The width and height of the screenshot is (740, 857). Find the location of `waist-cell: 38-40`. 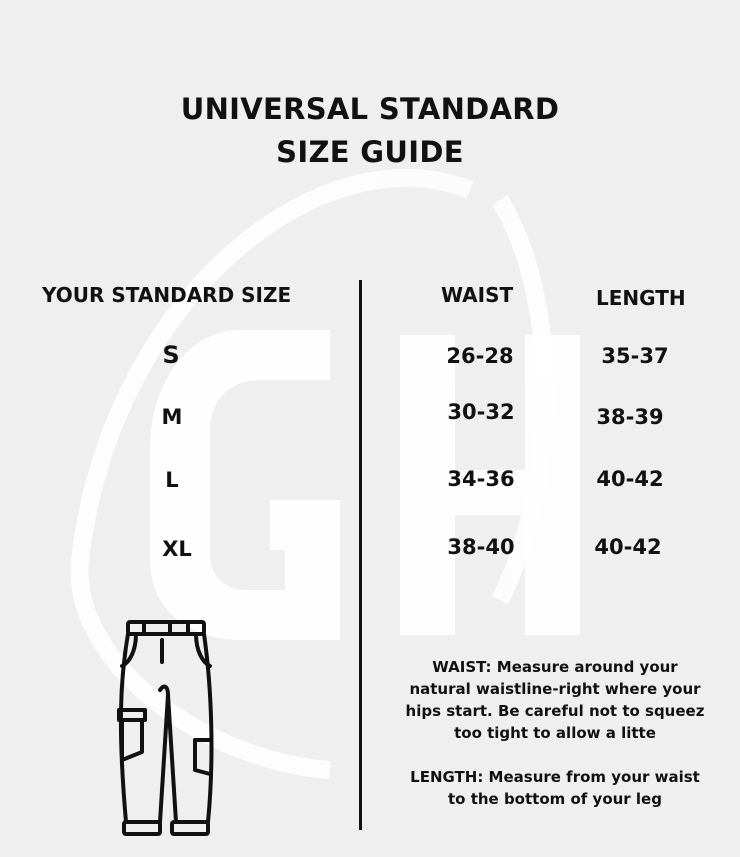

waist-cell: 38-40 is located at coordinates (481, 547).